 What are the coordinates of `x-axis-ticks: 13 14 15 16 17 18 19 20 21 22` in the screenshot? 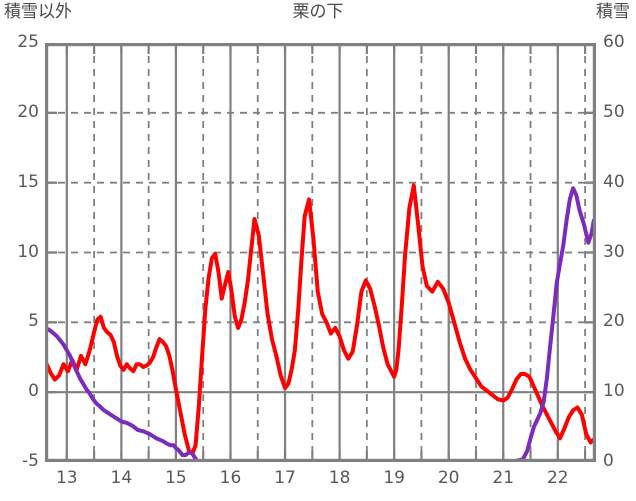 It's located at (318, 483).